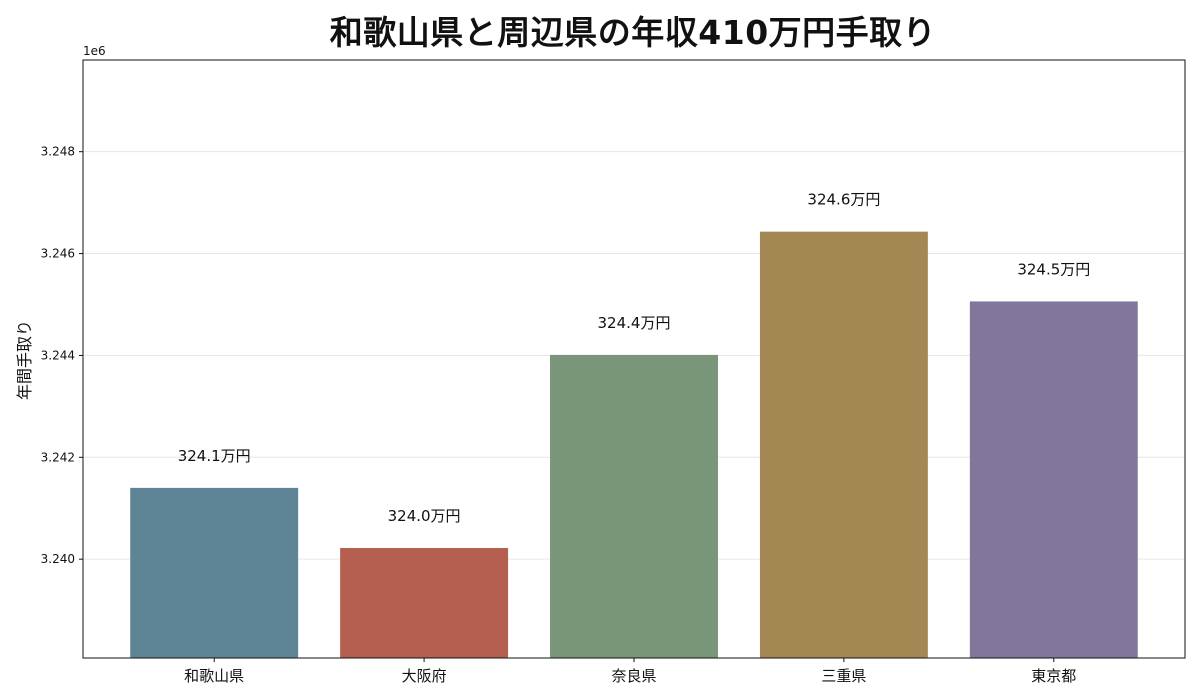  What do you see at coordinates (1053, 269) in the screenshot?
I see `data-label: 324.5万円` at bounding box center [1053, 269].